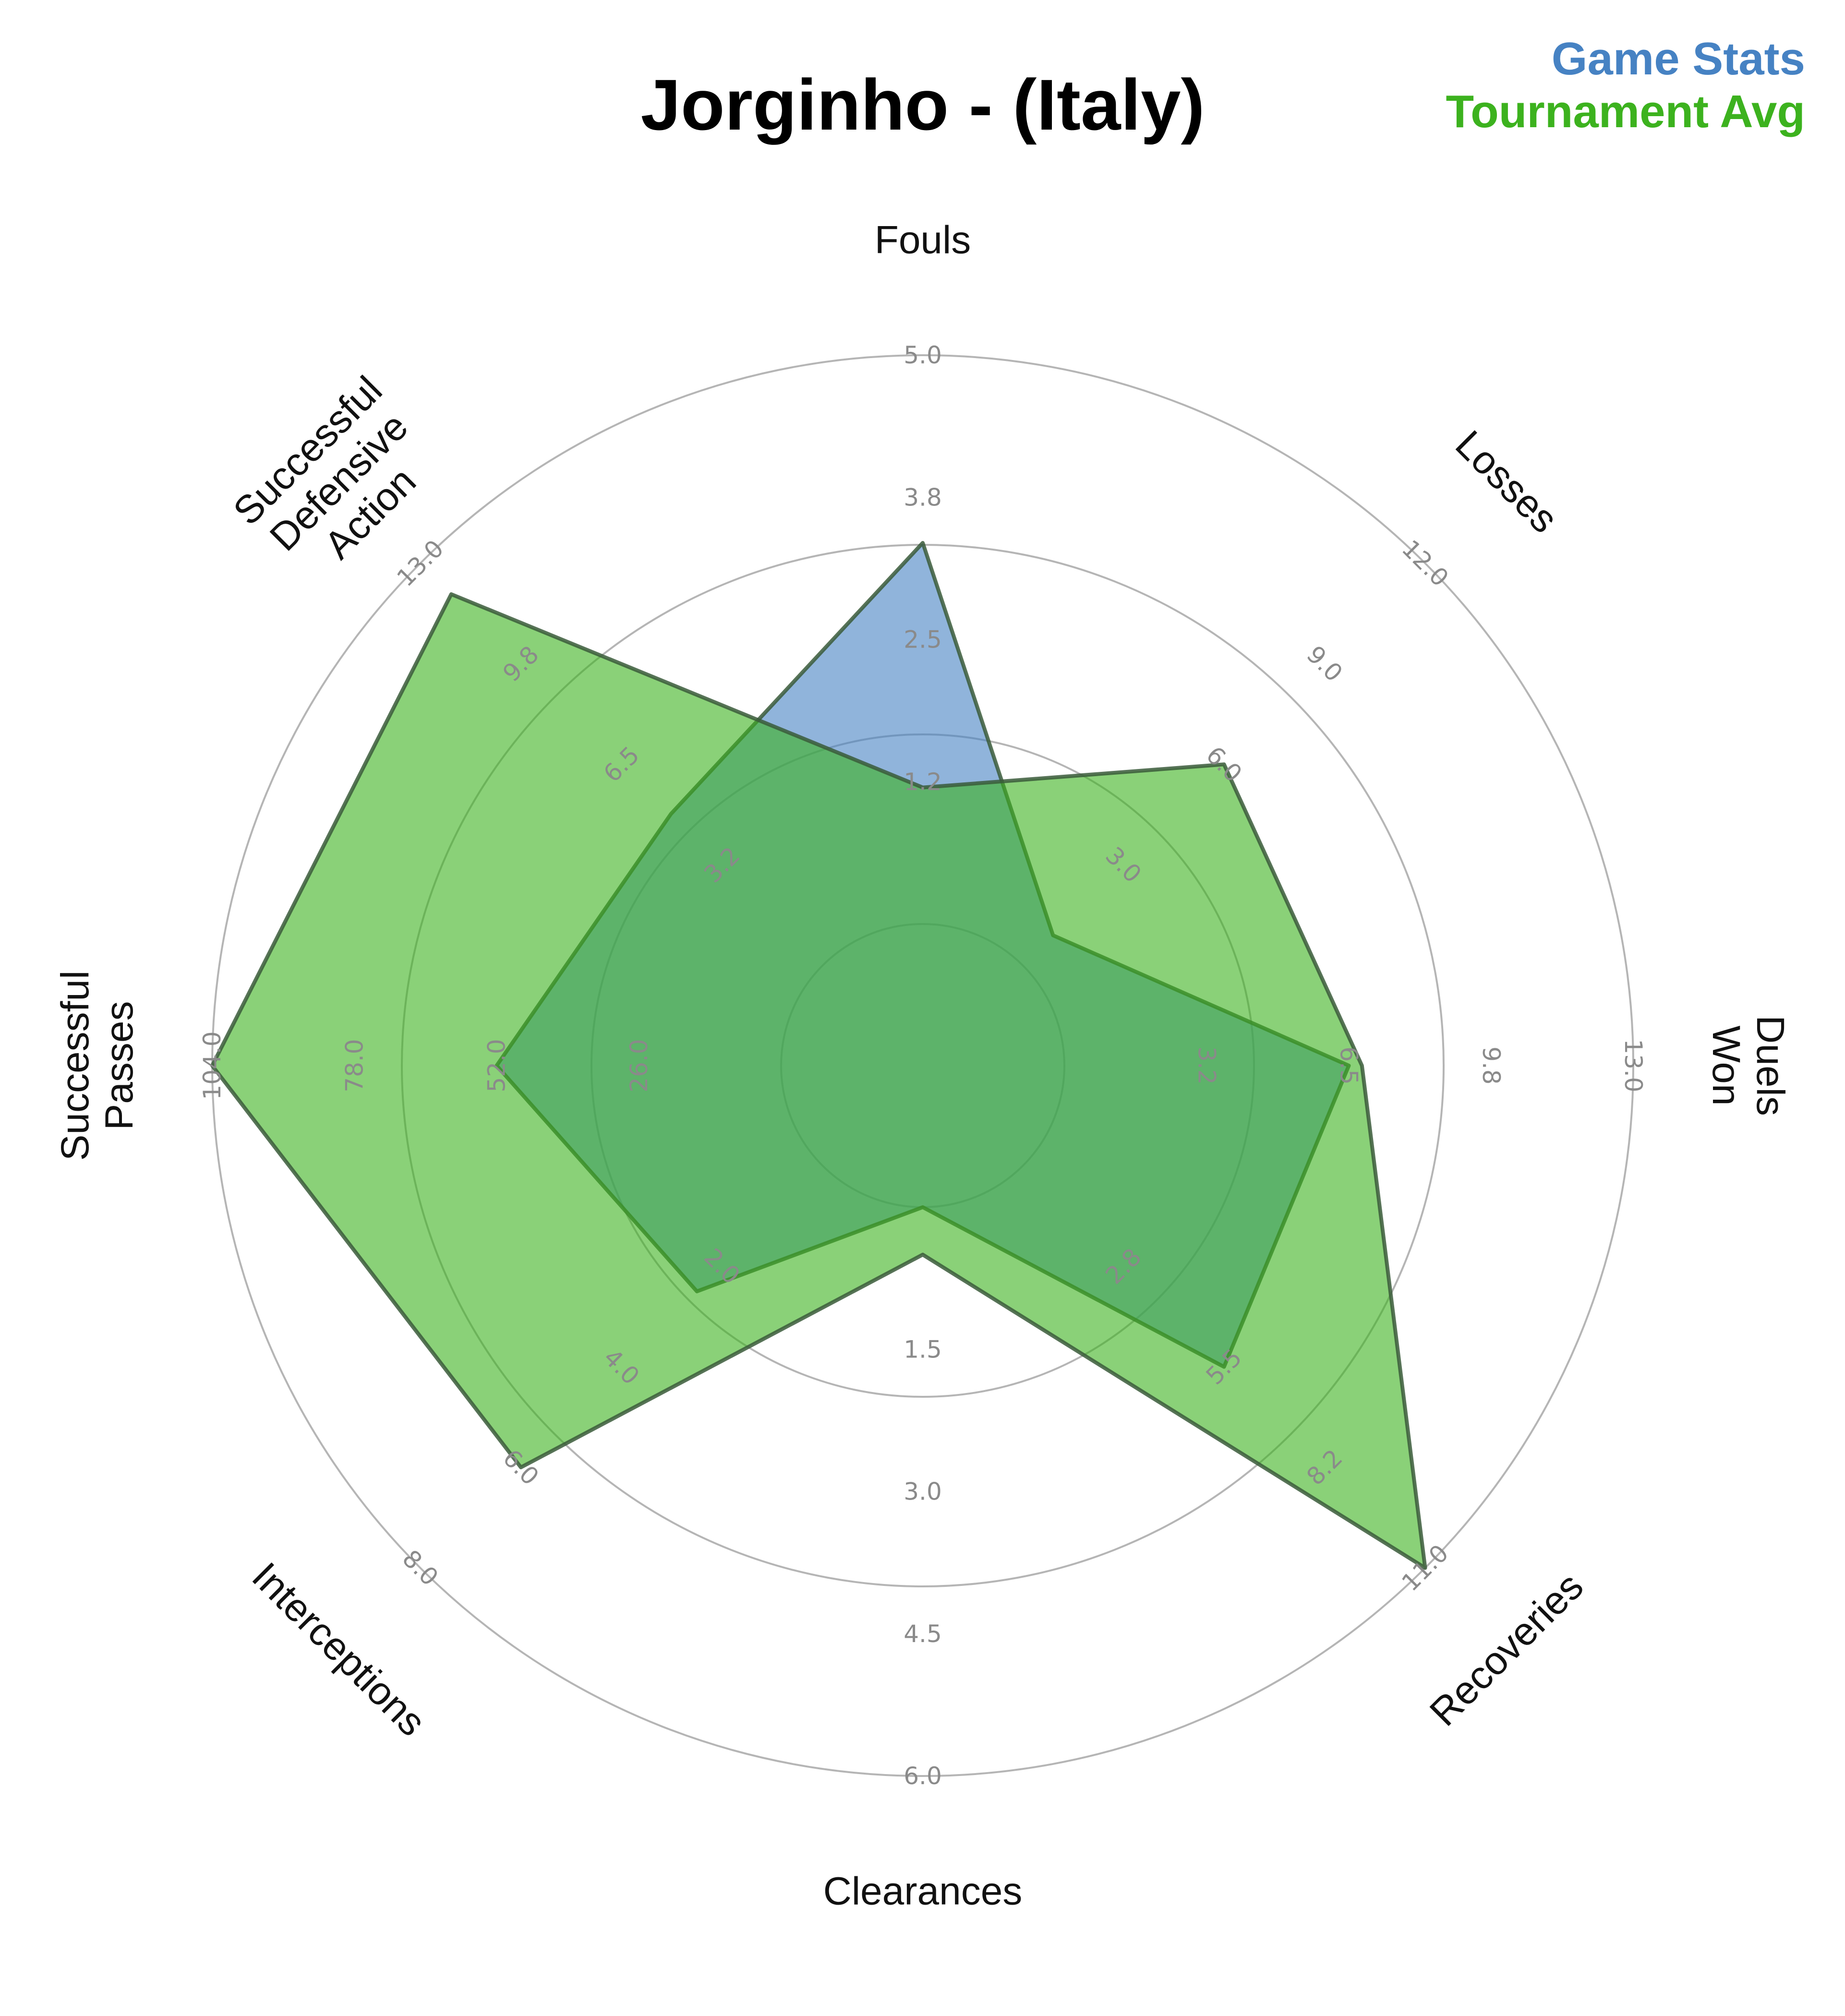  What do you see at coordinates (923, 497) in the screenshot?
I see `tick-label: 3.8` at bounding box center [923, 497].